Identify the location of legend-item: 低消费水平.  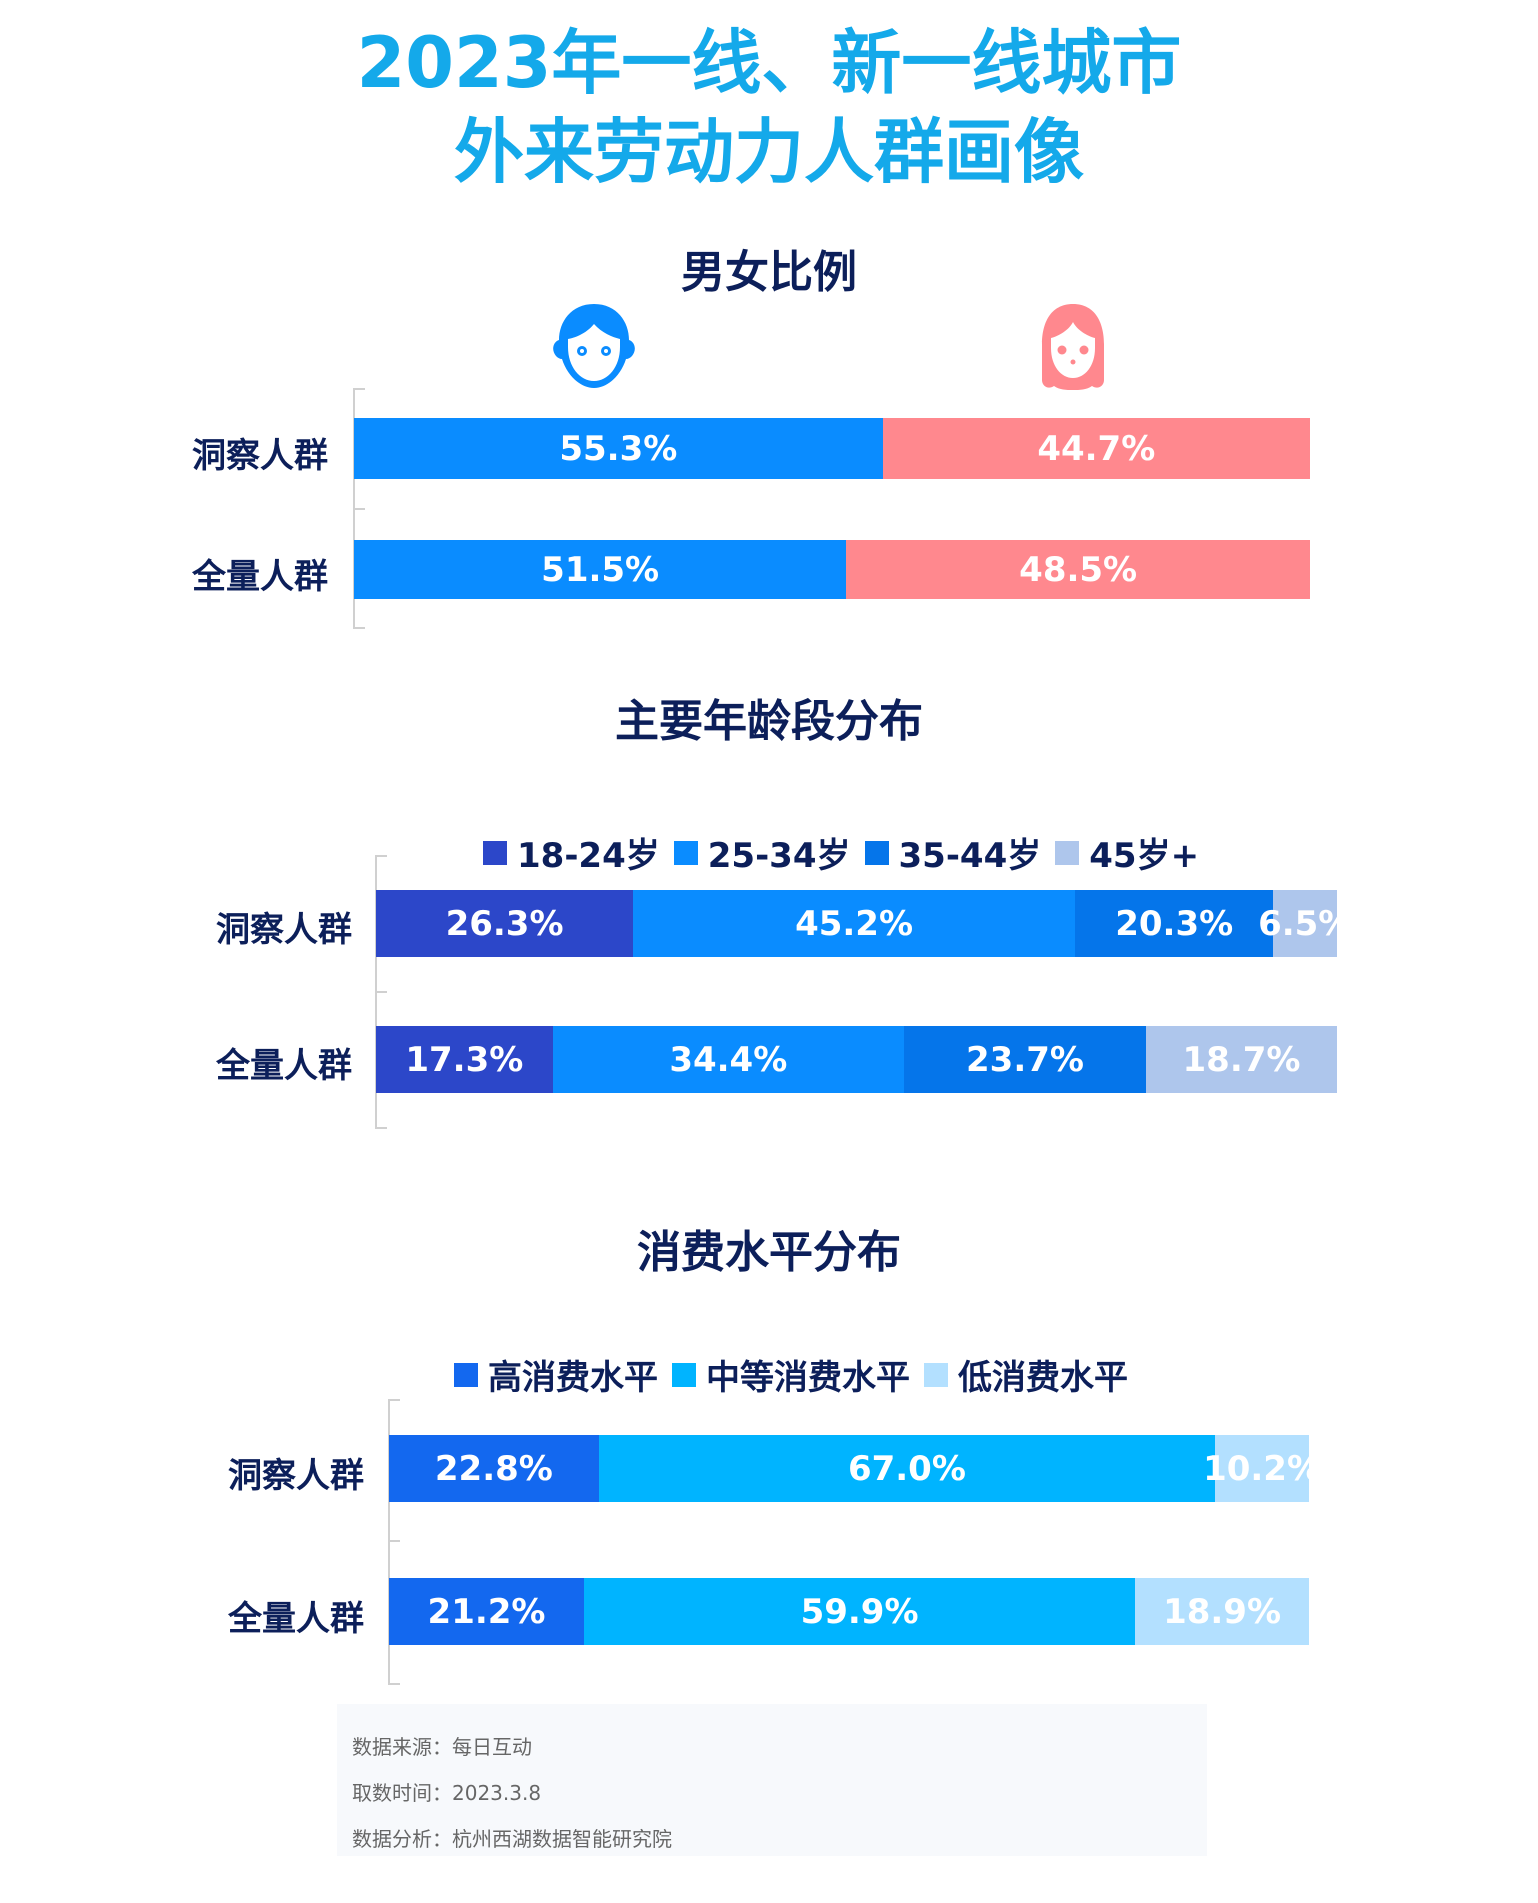
(1026, 1374).